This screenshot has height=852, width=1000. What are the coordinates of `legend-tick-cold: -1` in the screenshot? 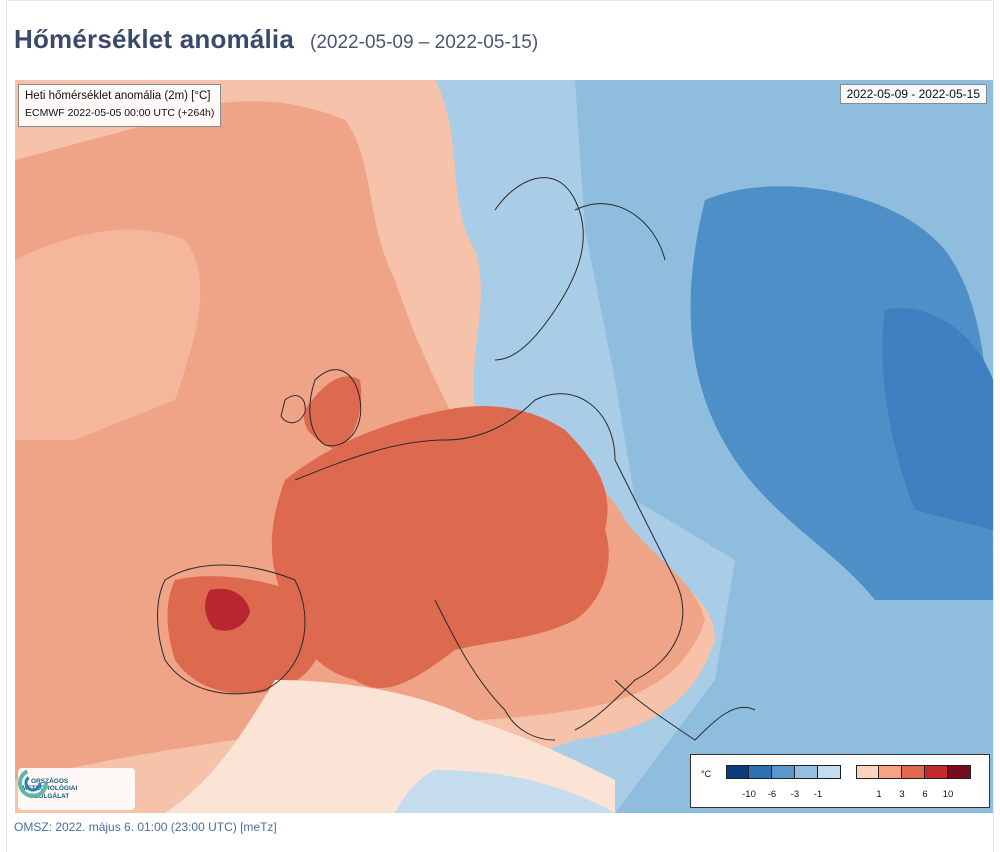 It's located at (818, 794).